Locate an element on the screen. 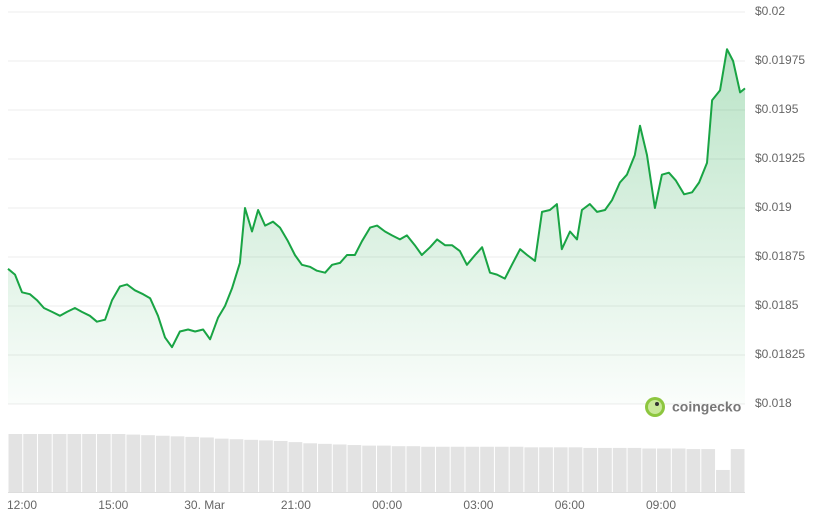  watermark-logo is located at coordinates (655, 407).